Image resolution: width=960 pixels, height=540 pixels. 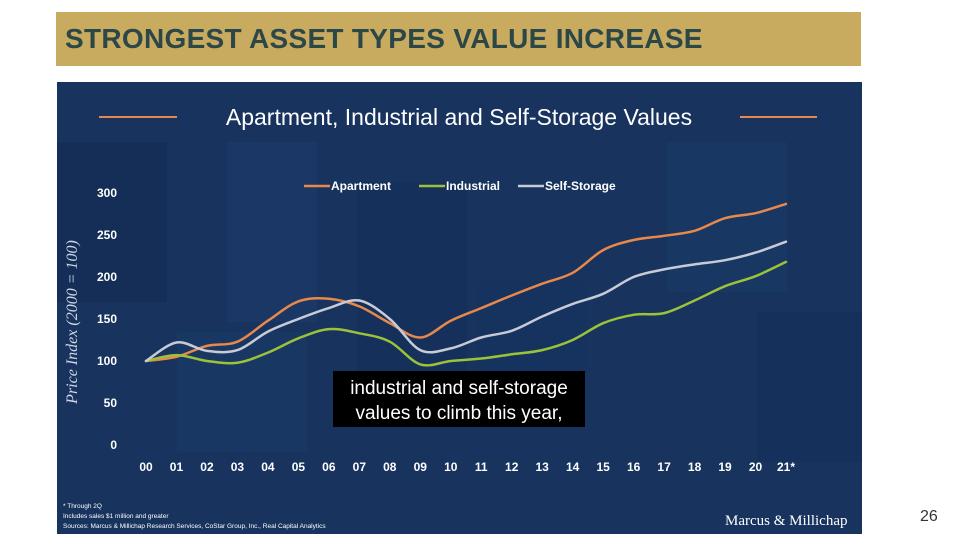 I want to click on footnote-sales: Includes sales $1 million and greater, so click(x=116, y=516).